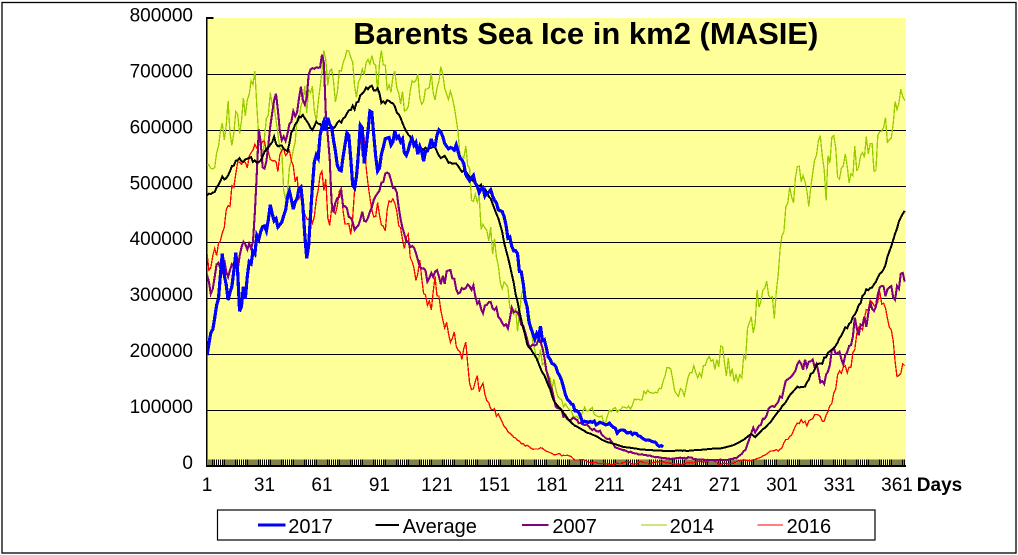 The width and height of the screenshot is (1018, 555). Describe the element at coordinates (161, 71) in the screenshot. I see `svg-text: 700000` at that location.